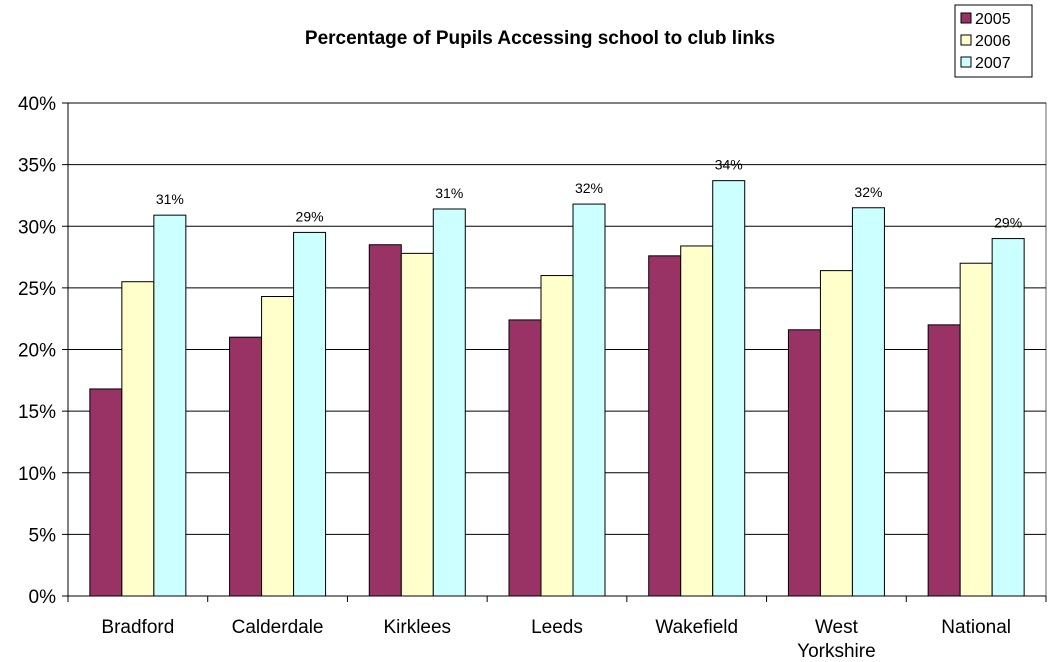  I want to click on x-tick-label: Leeds, so click(557, 627).